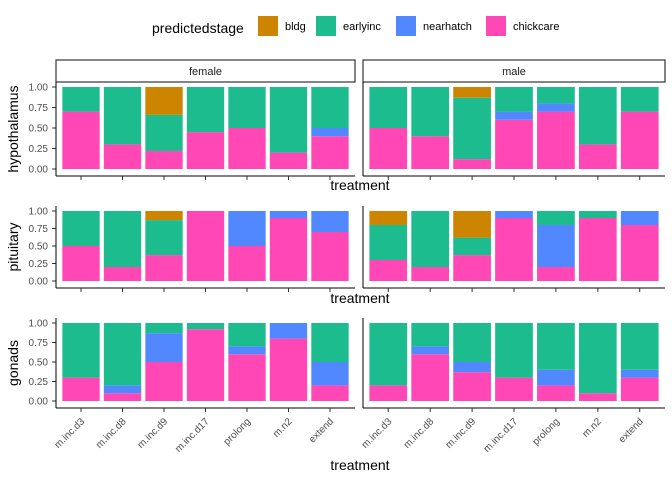 This screenshot has height=480, width=672. What do you see at coordinates (247, 107) in the screenshot?
I see `bar-hypothalamus-female-prolong-earlyinc` at bounding box center [247, 107].